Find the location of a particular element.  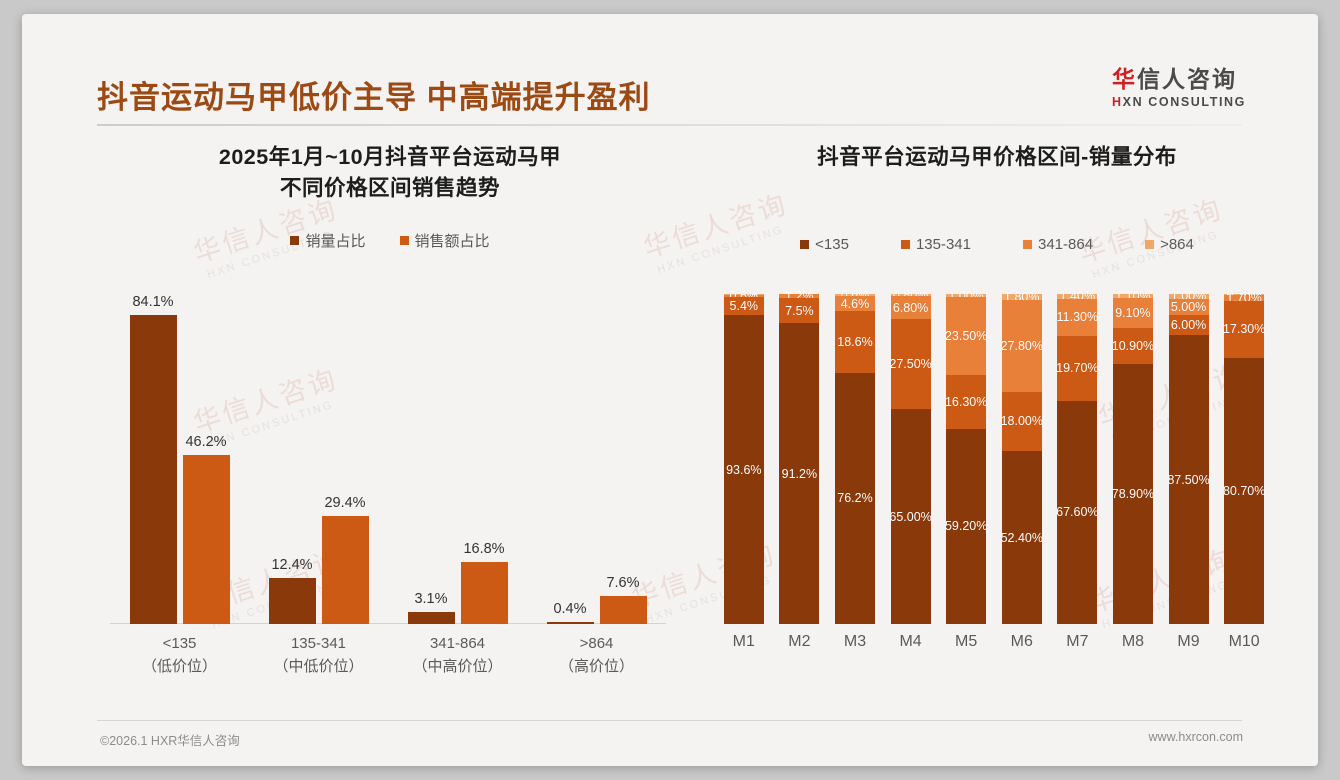

stacked-segment: 9.10% is located at coordinates (1132, 312).